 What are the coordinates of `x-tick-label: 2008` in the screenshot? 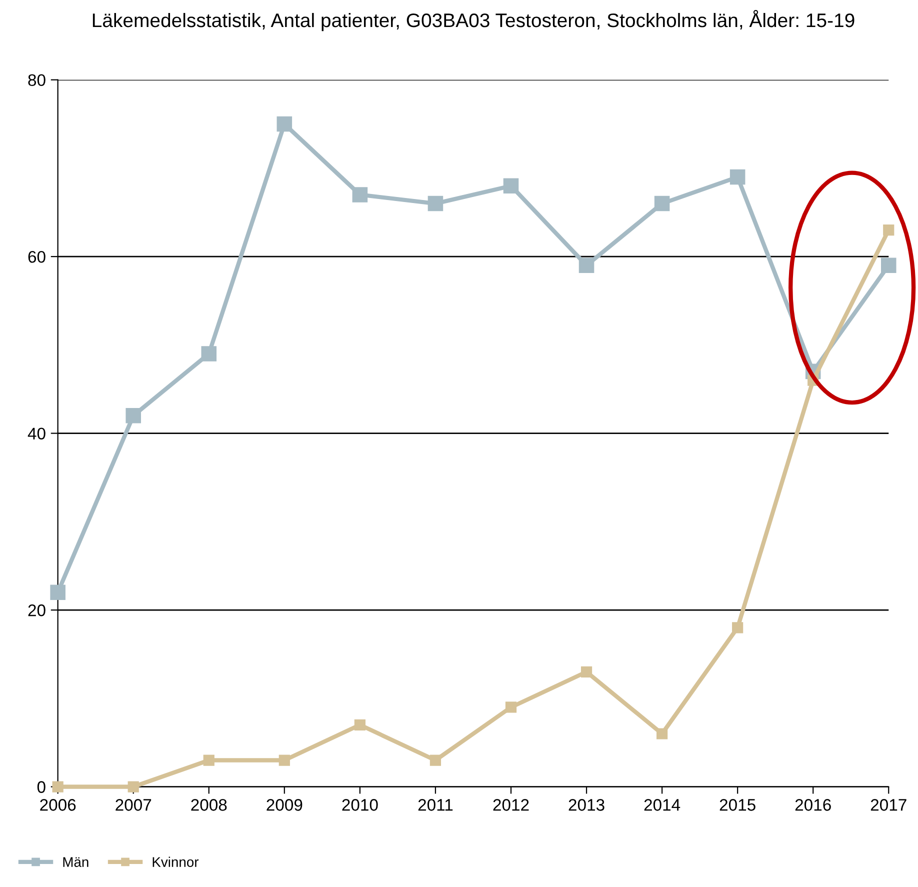 It's located at (209, 805).